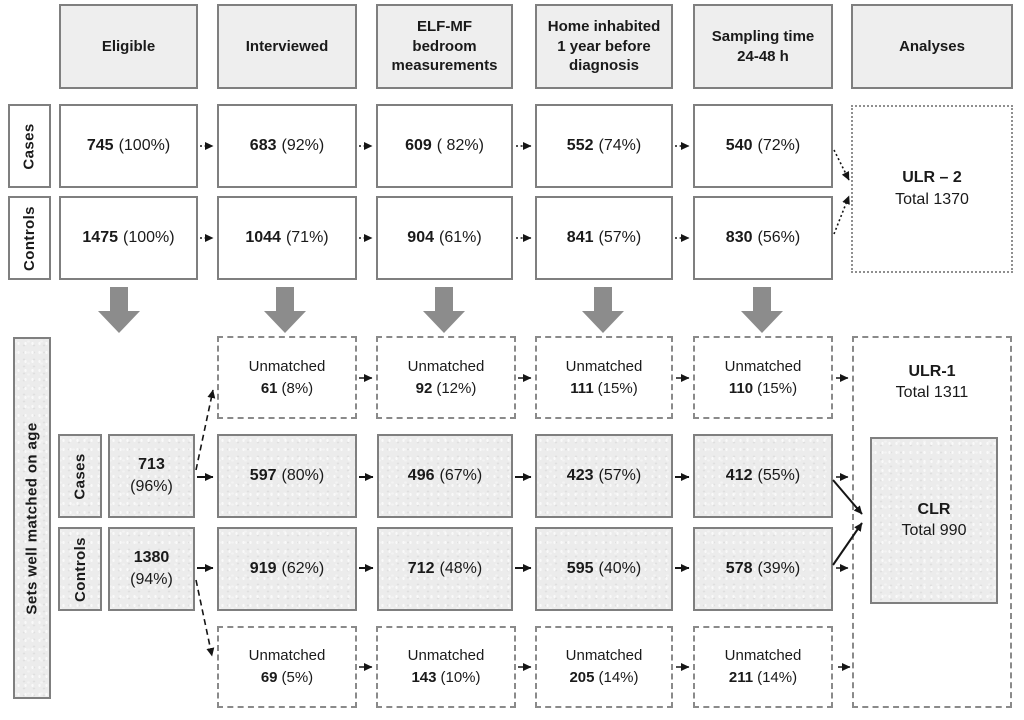  I want to click on bottom-controls-row-label: Controls, so click(80, 569).